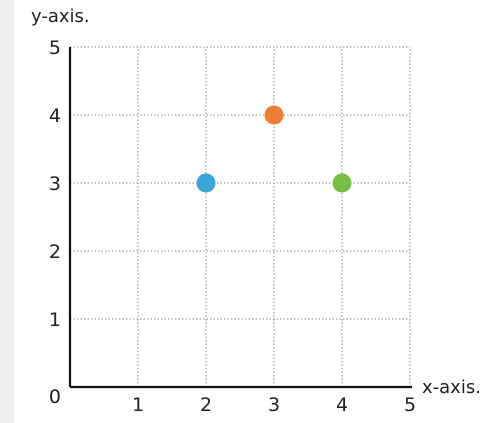 Image resolution: width=500 pixels, height=423 pixels. Describe the element at coordinates (410, 405) in the screenshot. I see `x-tick-label: 5` at that location.